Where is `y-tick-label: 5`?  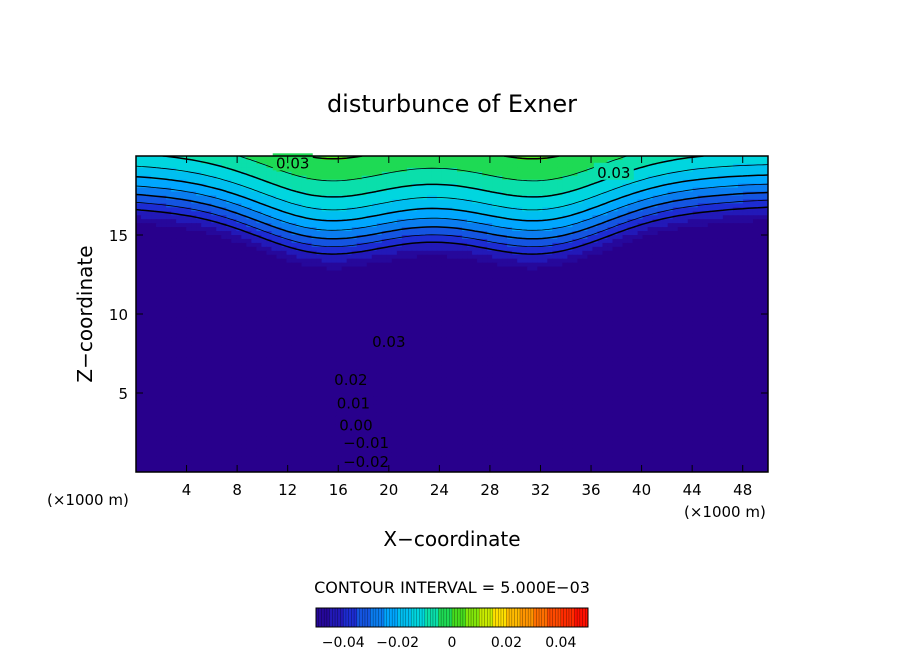 y-tick-label: 5 is located at coordinates (123, 394).